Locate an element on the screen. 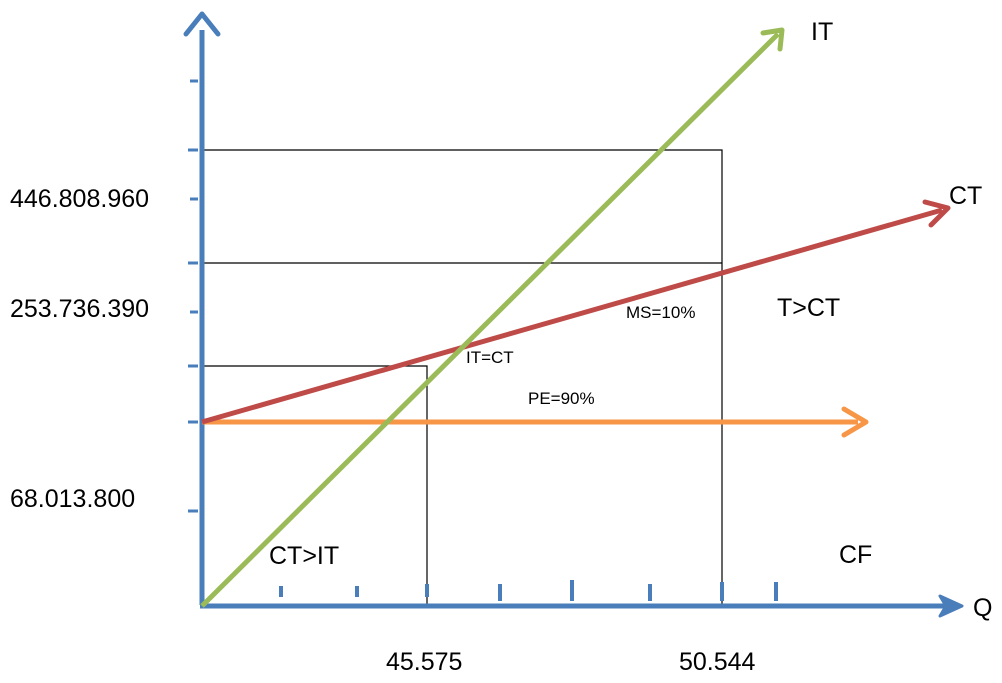 This screenshot has width=1002, height=683. x-axis is located at coordinates (582, 599).